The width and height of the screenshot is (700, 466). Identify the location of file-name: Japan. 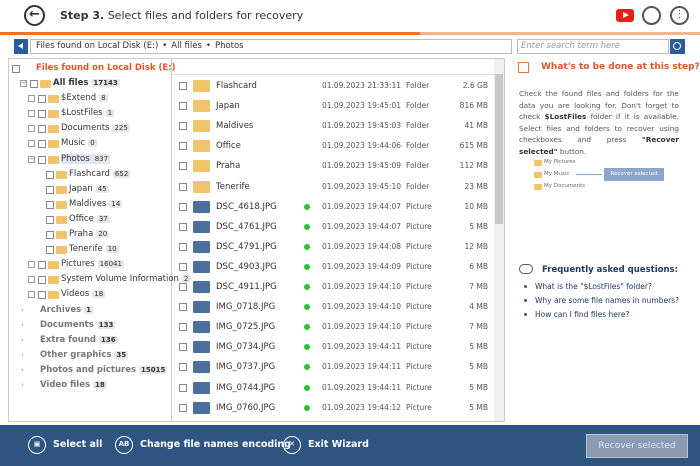
(228, 106).